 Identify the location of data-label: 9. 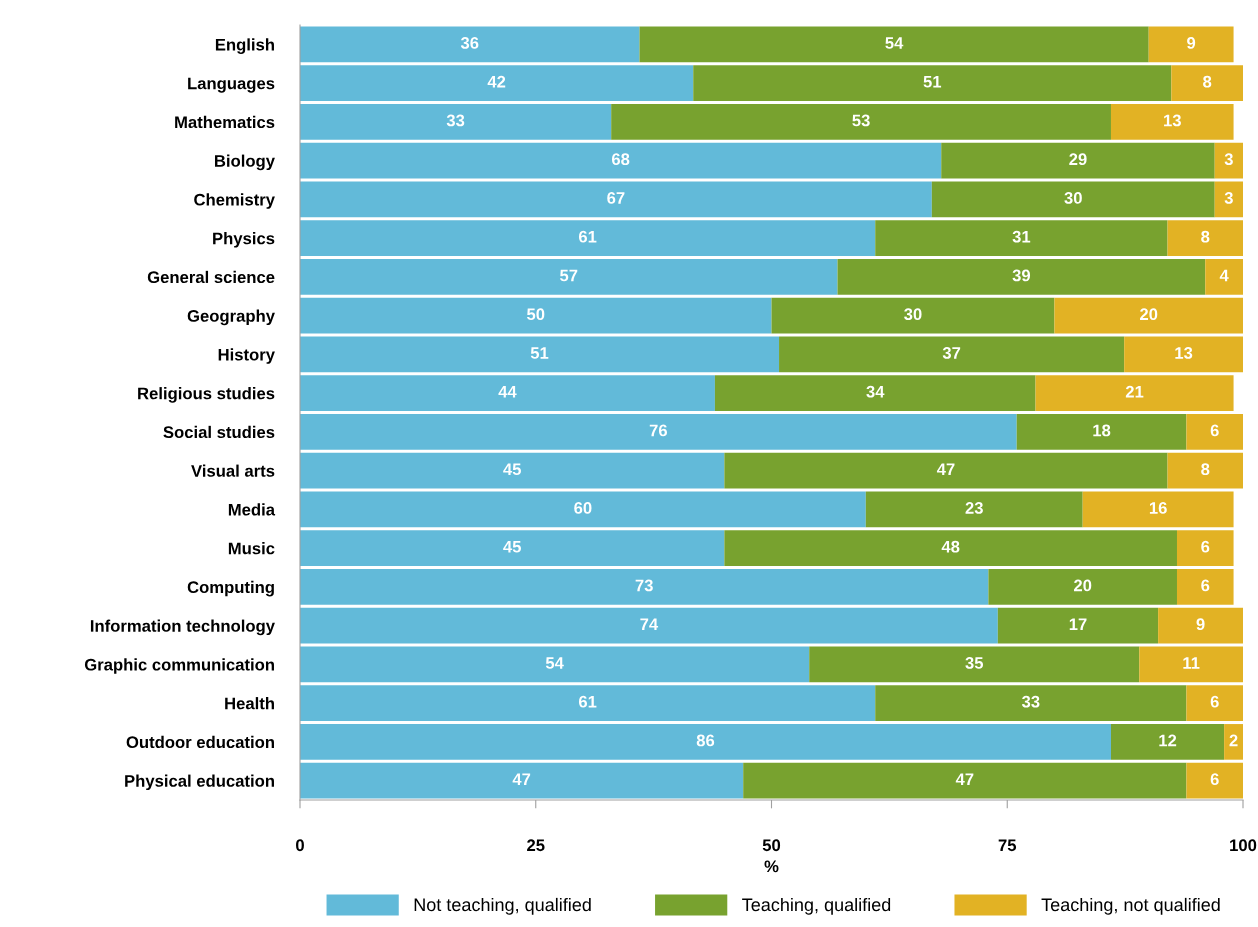
(1191, 43).